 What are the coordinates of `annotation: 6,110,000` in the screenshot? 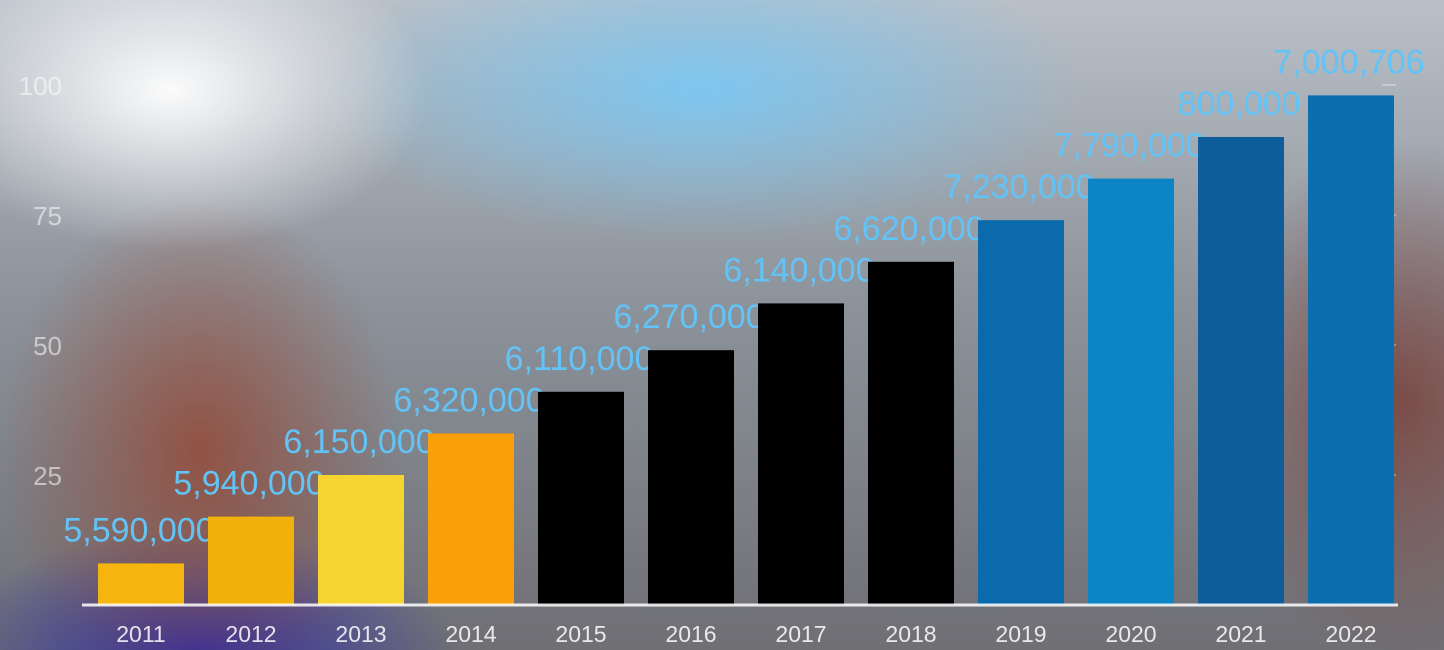 It's located at (579, 359).